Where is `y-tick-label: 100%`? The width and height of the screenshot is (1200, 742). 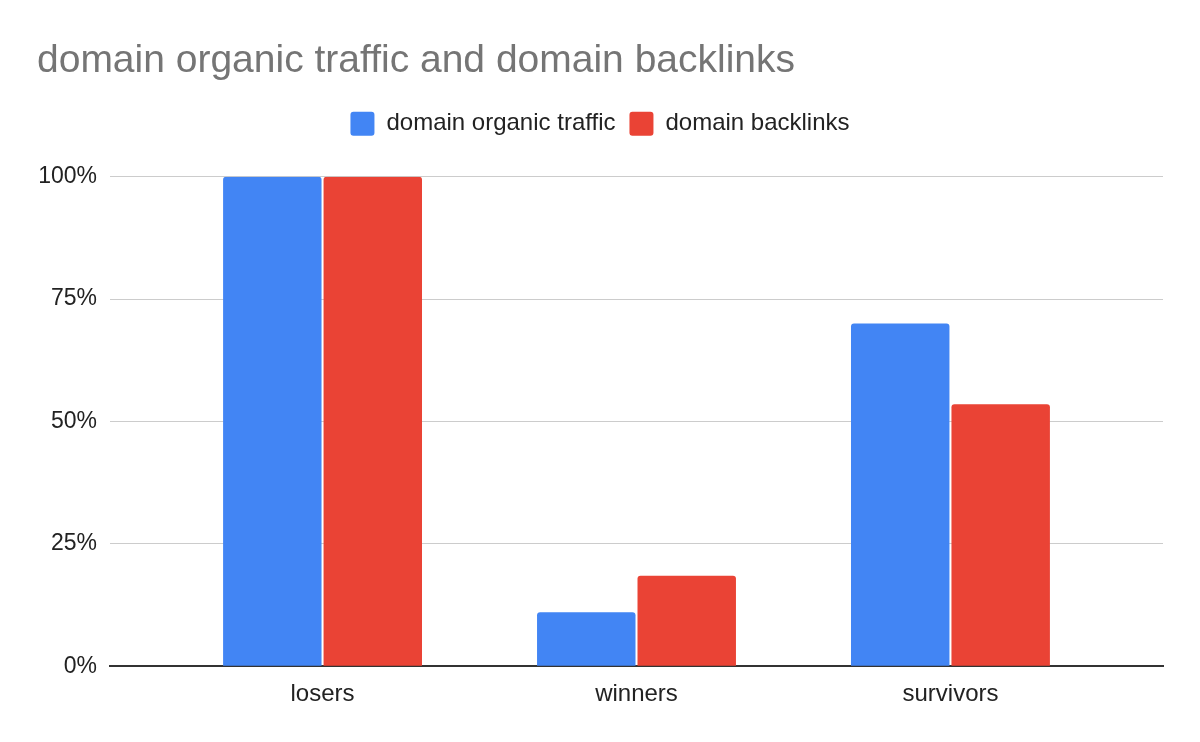 y-tick-label: 100% is located at coordinates (67, 175).